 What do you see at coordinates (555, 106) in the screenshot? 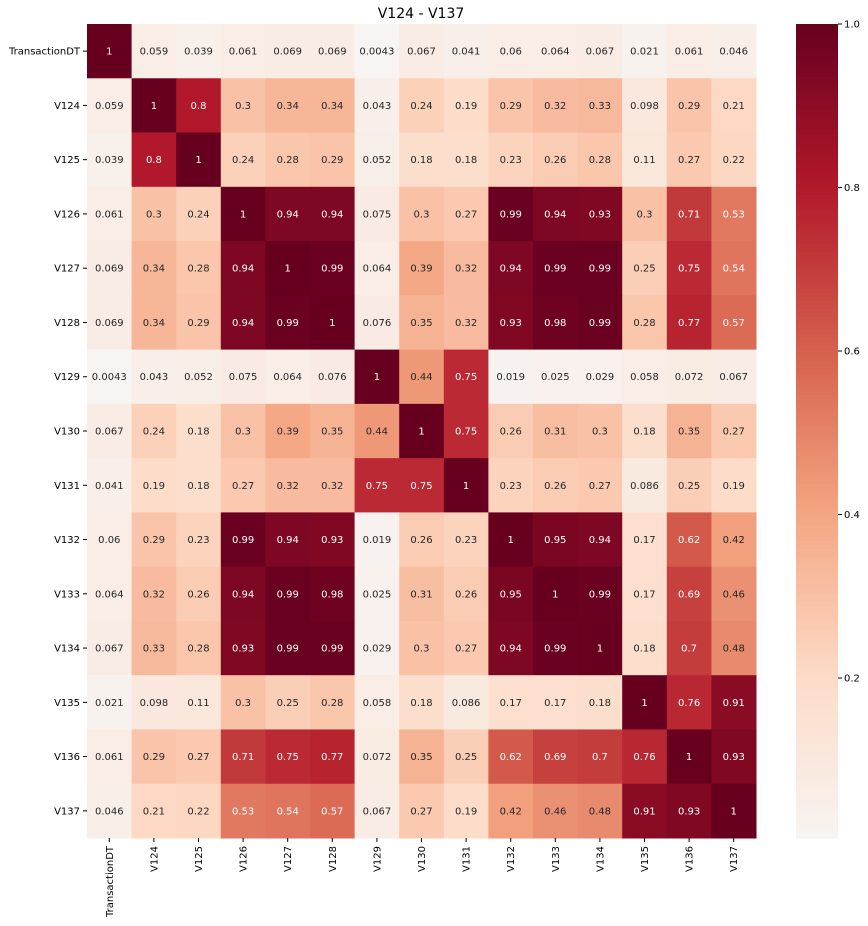
I see `heatmap-cell-label: 0.32` at bounding box center [555, 106].